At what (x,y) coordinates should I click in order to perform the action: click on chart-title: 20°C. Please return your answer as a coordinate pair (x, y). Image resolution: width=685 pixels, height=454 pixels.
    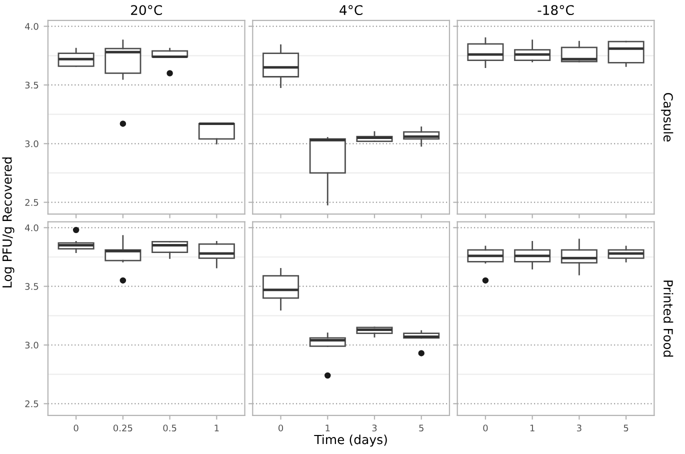
    Looking at the image, I should click on (146, 10).